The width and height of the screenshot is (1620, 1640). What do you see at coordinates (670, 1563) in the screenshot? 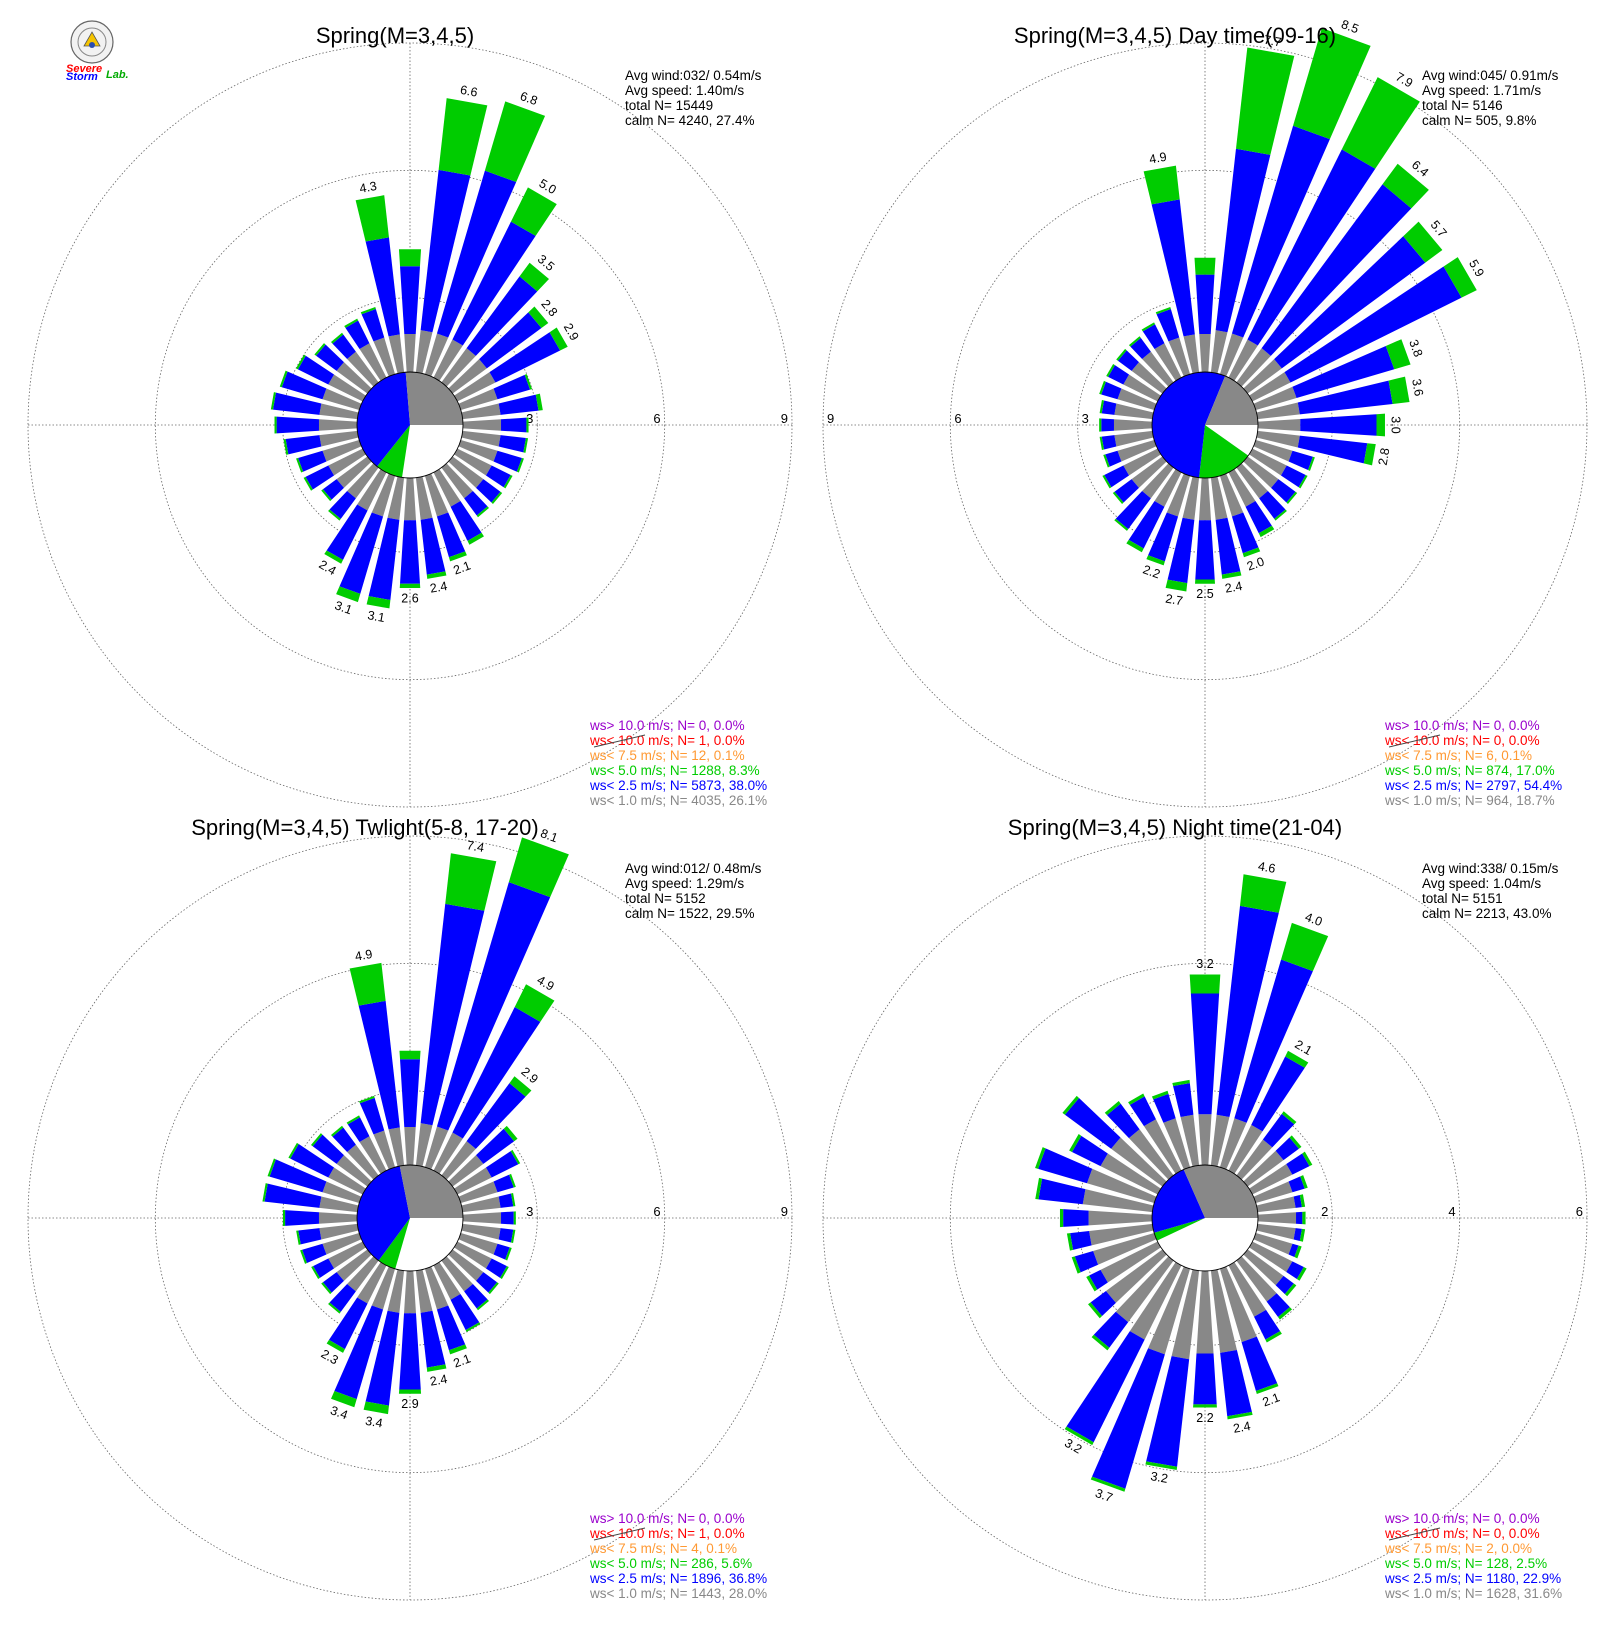
I see `legend-entry: ws< 5.0 m/s; N= 286, 5.6%` at bounding box center [670, 1563].